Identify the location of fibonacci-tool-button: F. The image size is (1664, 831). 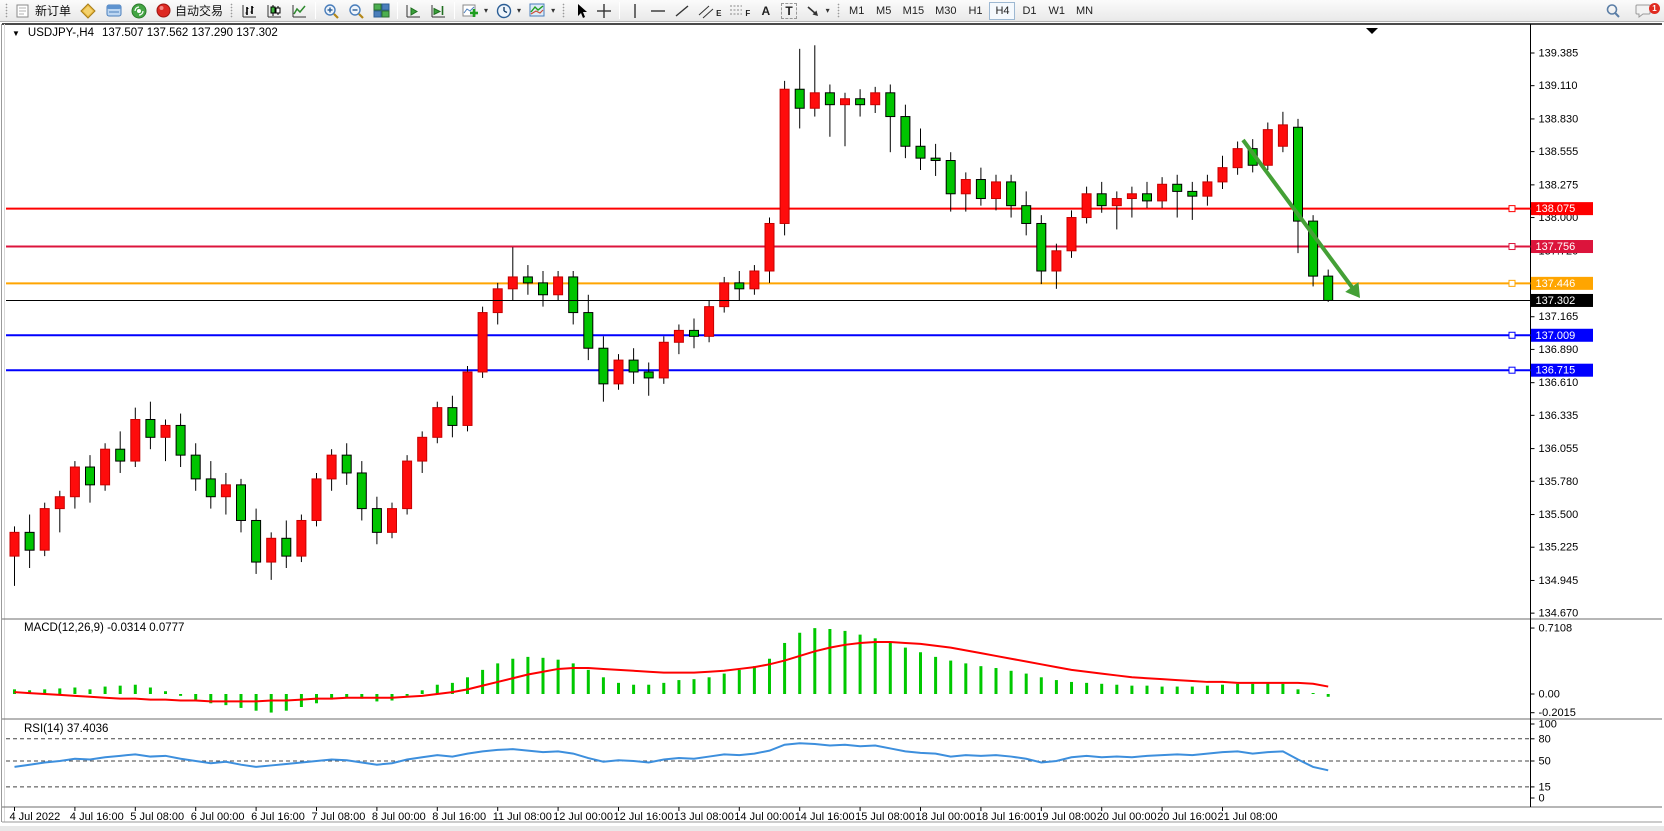
(739, 11).